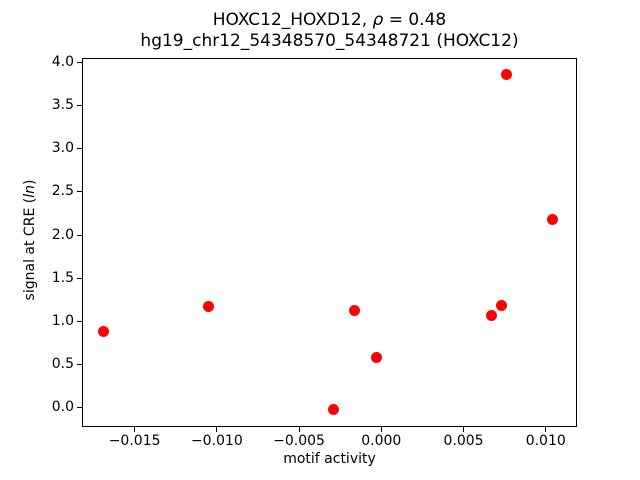 The image size is (640, 480). What do you see at coordinates (30, 249) in the screenshot?
I see `y-axis-label-prefix: signal at CRE (` at bounding box center [30, 249].